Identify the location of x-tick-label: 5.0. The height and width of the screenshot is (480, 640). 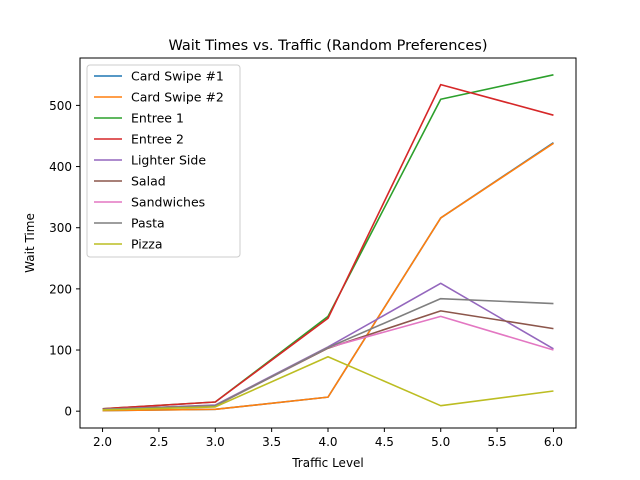
(440, 442).